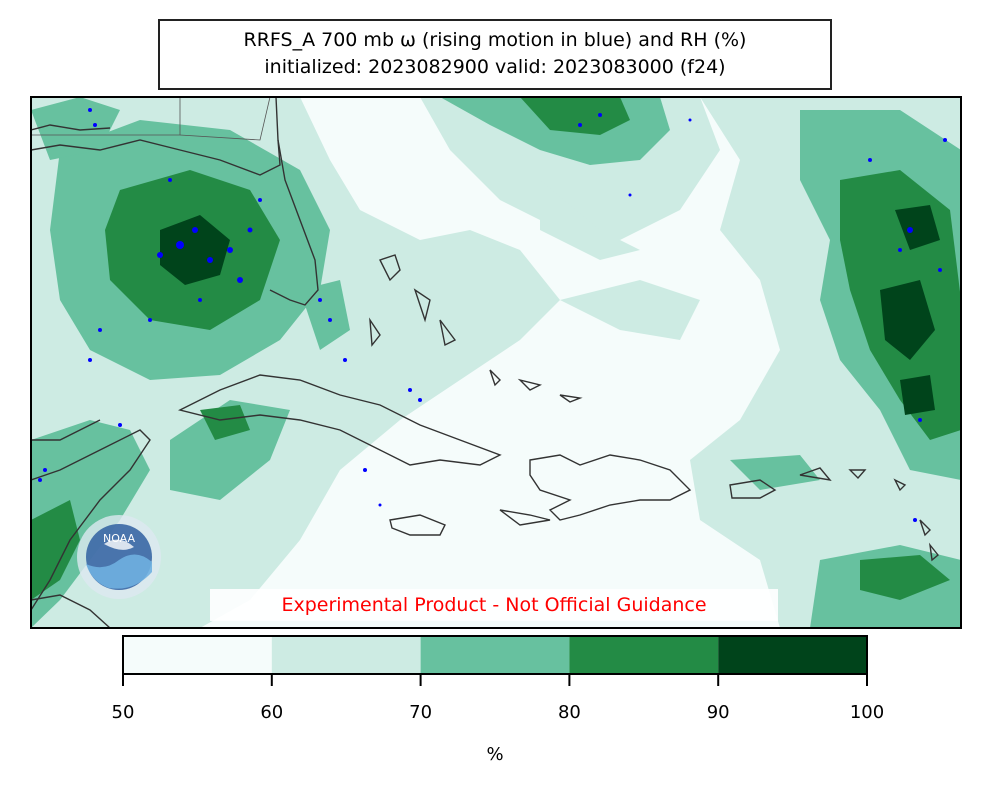 This screenshot has width=990, height=798. Describe the element at coordinates (421, 712) in the screenshot. I see `colorbar-tick-label-70: 70` at that location.